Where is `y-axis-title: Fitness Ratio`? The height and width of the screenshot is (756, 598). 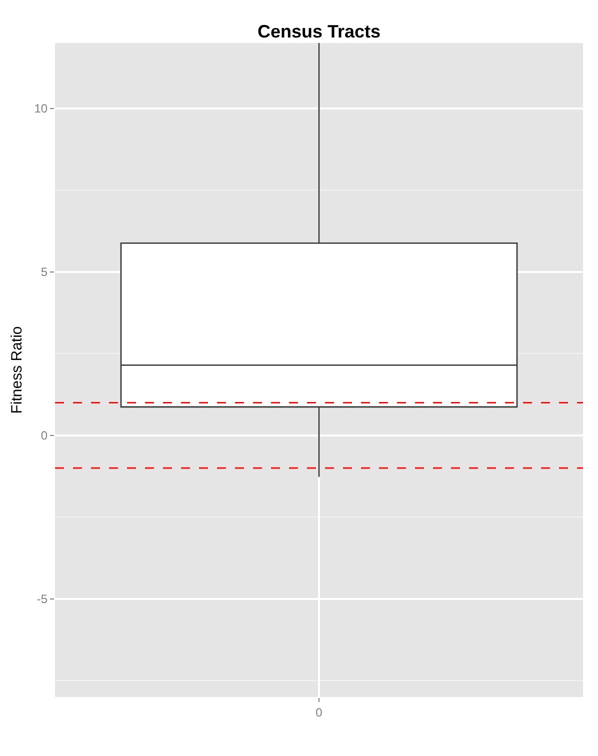
y-axis-title: Fitness Ratio is located at coordinates (17, 370).